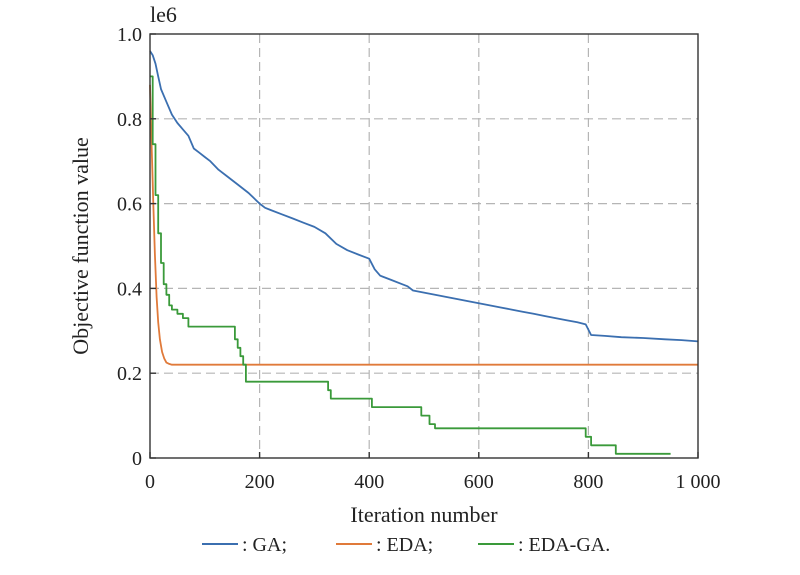  Describe the element at coordinates (129, 205) in the screenshot. I see `y-tick-label: 0.6` at that location.